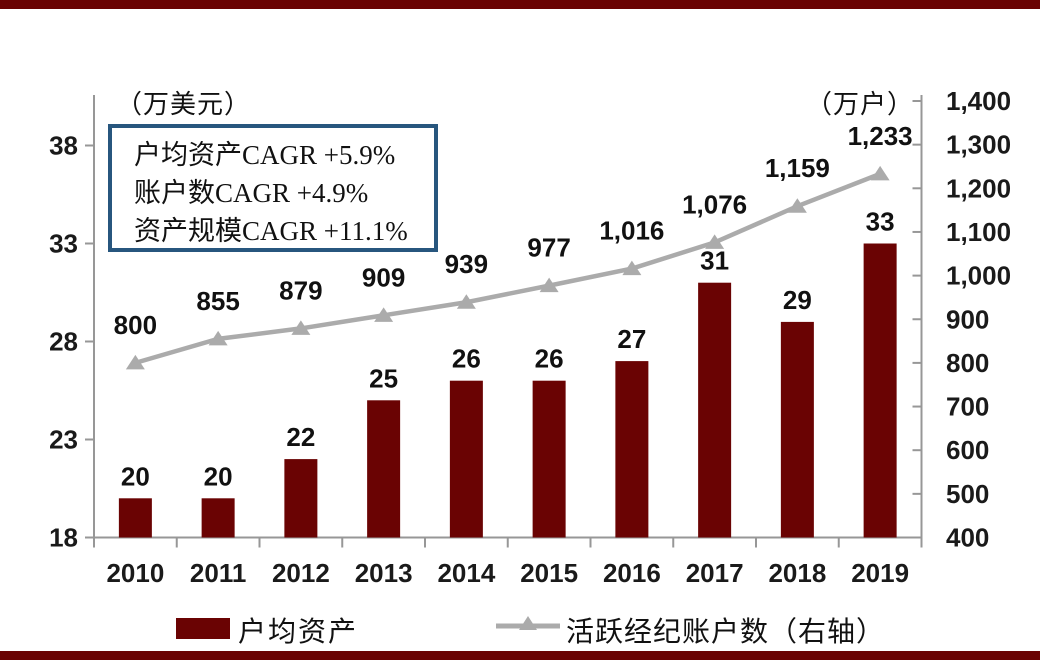 Image resolution: width=1040 pixels, height=660 pixels. Describe the element at coordinates (218, 518) in the screenshot. I see `bar-2011` at that location.